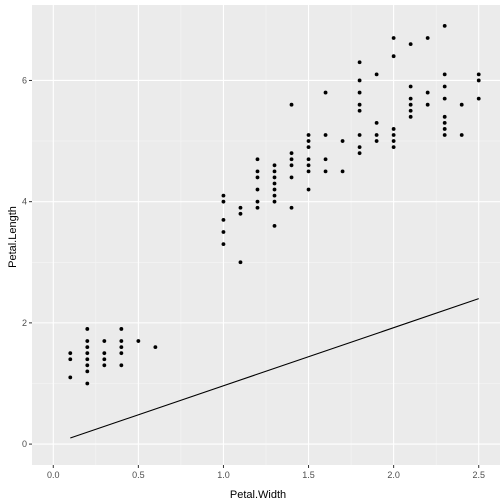  What do you see at coordinates (138, 475) in the screenshot?
I see `x-tick-label: 0.5` at bounding box center [138, 475].